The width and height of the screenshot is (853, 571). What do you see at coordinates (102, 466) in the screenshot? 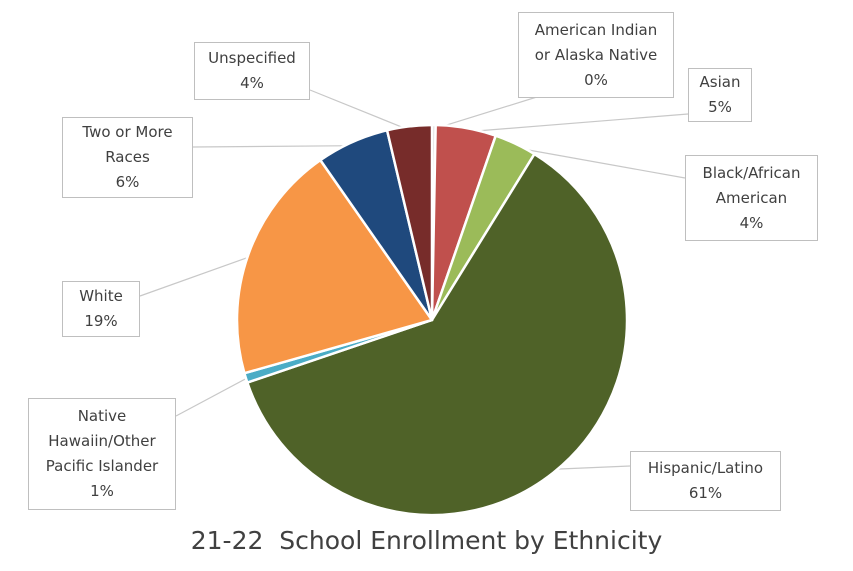
I see `slice-label-line: Pacific Islander` at bounding box center [102, 466].